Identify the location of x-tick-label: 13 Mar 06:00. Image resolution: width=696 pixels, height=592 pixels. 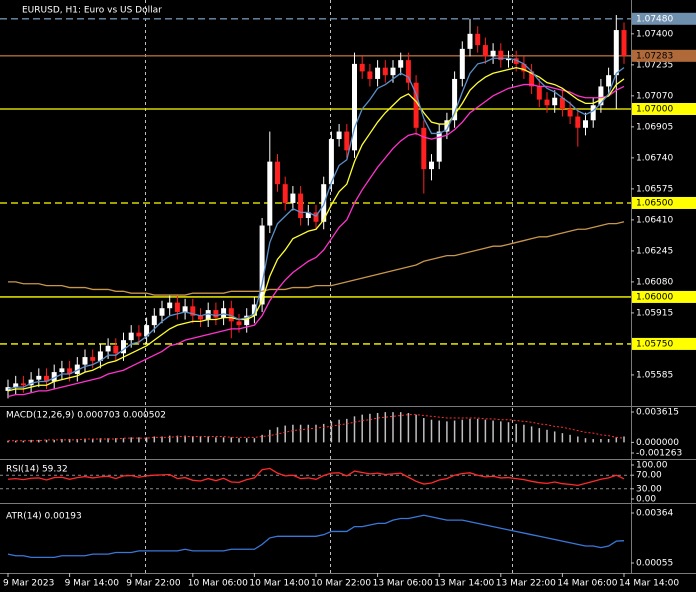
(403, 584).